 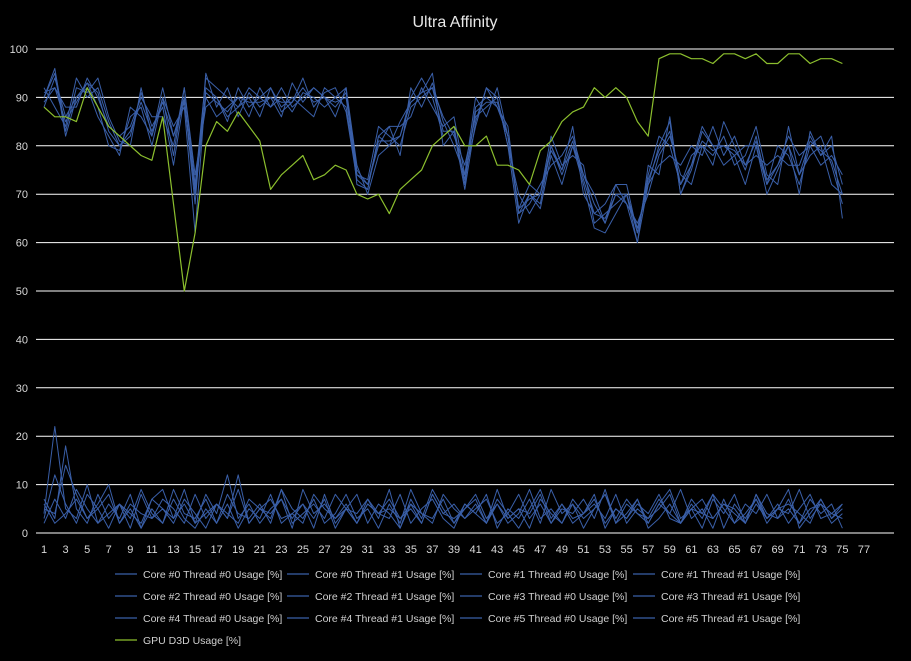 What do you see at coordinates (22, 486) in the screenshot?
I see `y-tick-label: 10` at bounding box center [22, 486].